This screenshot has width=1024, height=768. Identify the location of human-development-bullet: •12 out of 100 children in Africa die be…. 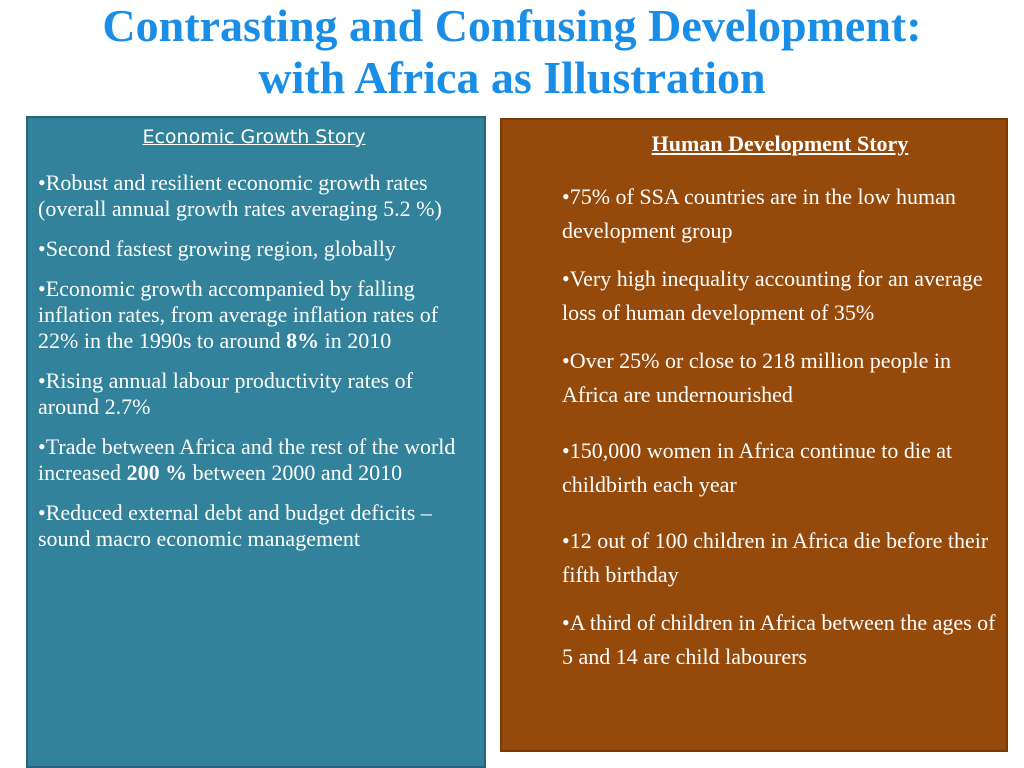
(775, 557).